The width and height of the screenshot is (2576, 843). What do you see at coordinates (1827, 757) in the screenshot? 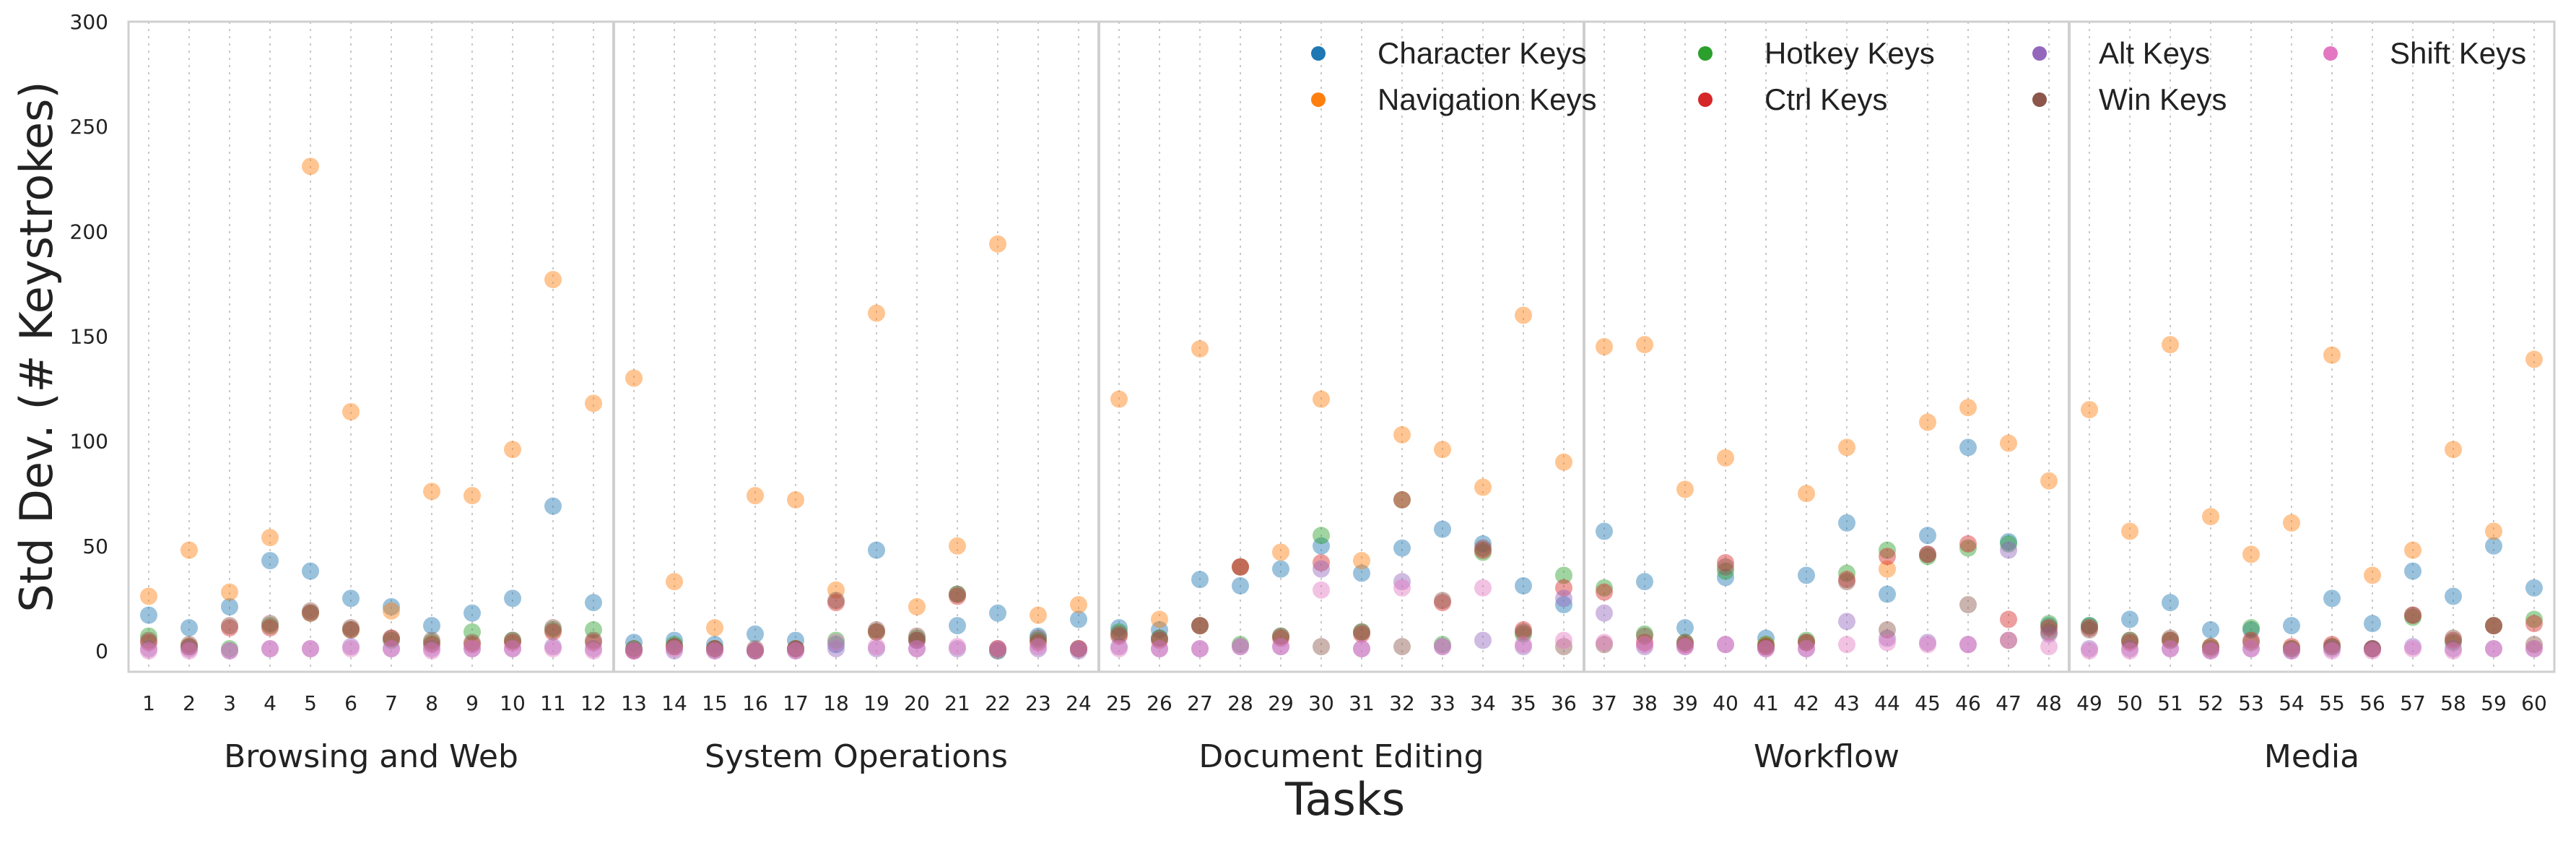
I see `group-label: Workflow` at bounding box center [1827, 757].